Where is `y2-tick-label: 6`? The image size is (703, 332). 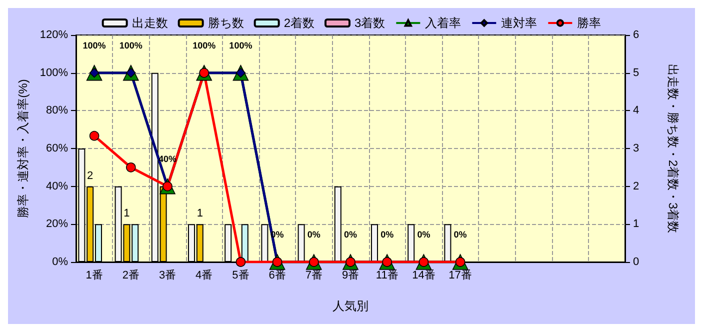
y2-tick-label: 6 is located at coordinates (636, 35).